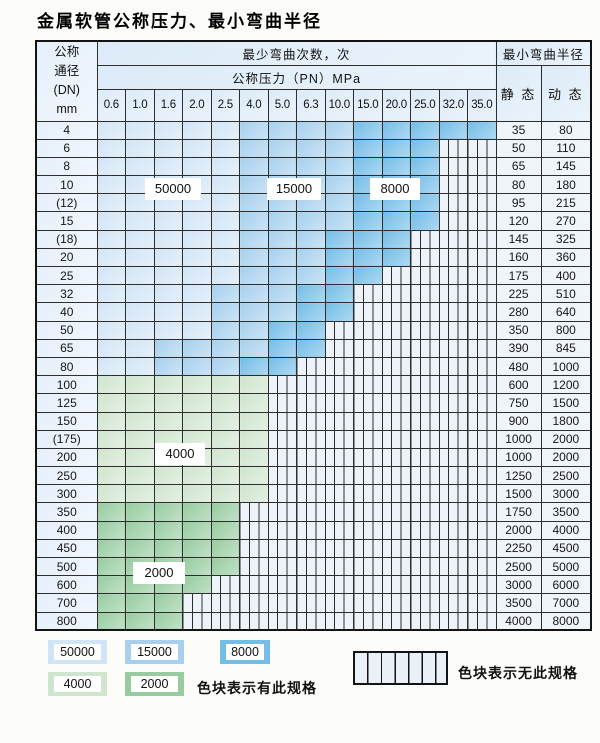 This screenshot has width=600, height=743. I want to click on pressure-col-label: 1.0, so click(140, 105).